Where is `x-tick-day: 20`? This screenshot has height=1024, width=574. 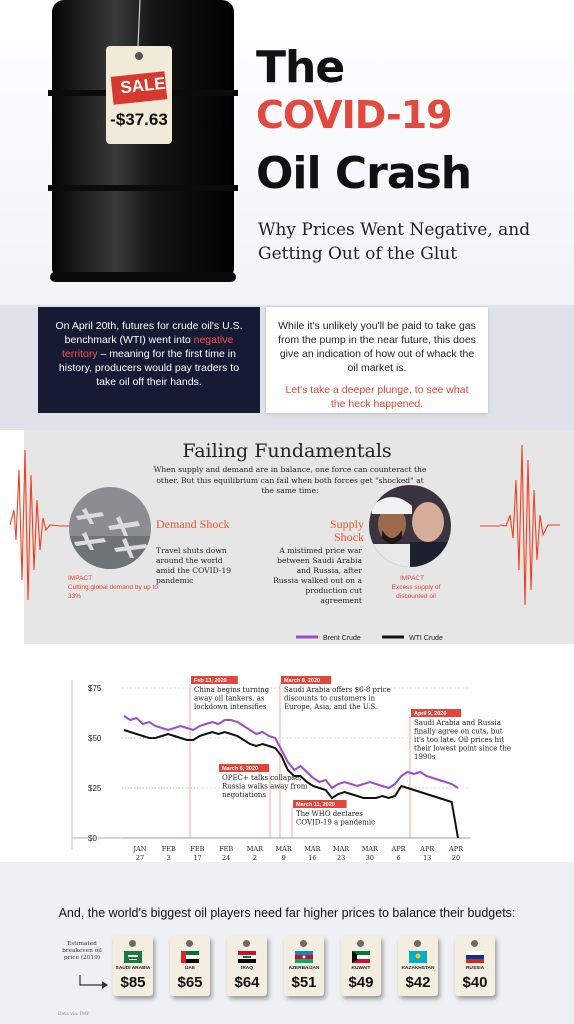
x-tick-day: 20 is located at coordinates (456, 858).